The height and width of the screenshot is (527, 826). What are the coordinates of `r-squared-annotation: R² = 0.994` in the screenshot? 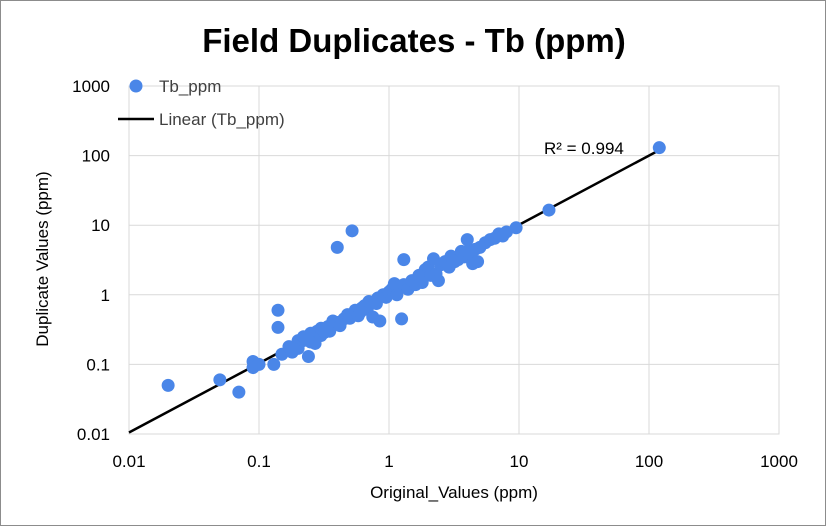 It's located at (584, 148).